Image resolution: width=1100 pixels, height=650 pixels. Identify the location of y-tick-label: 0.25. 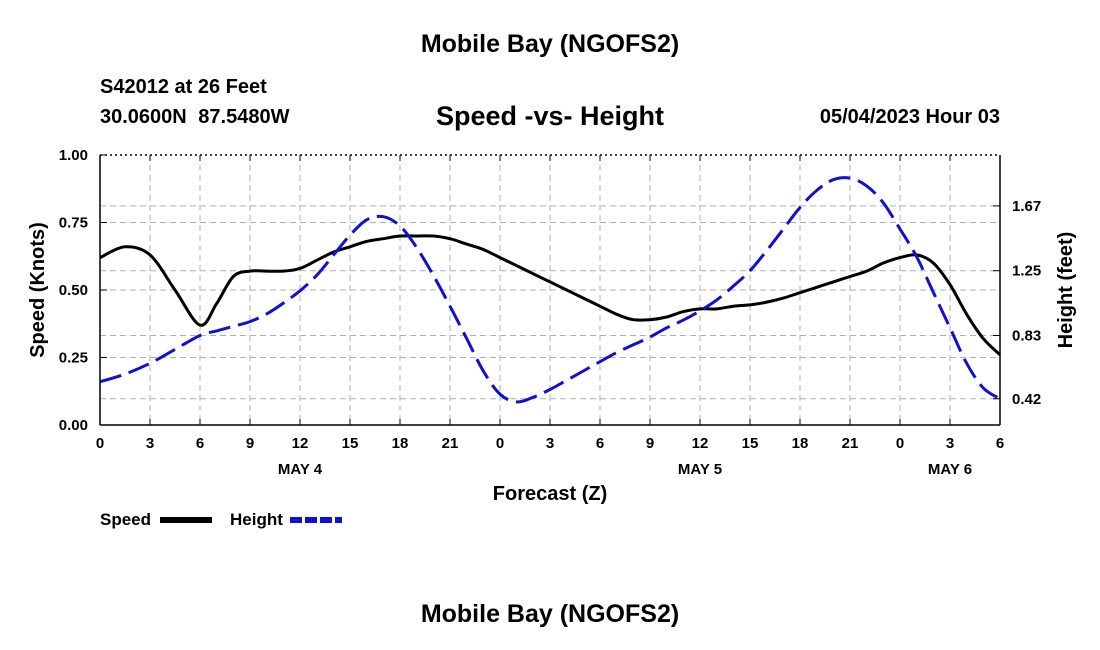
(73, 358).